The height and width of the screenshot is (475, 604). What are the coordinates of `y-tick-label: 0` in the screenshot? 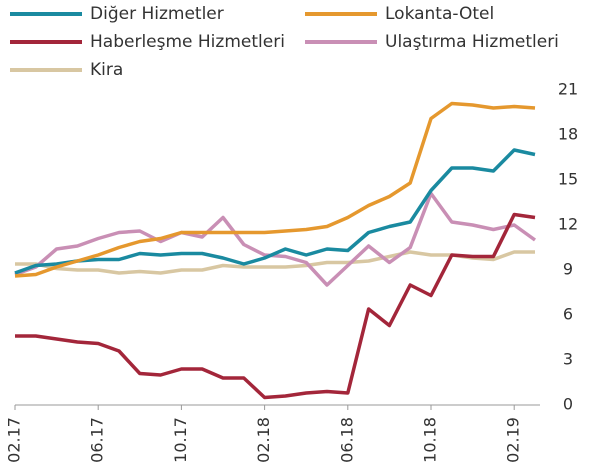 It's located at (568, 404).